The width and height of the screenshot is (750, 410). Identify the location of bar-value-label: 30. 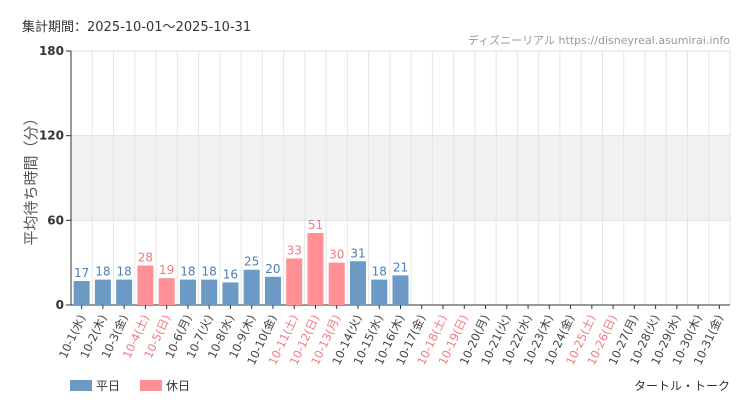
(336, 255).